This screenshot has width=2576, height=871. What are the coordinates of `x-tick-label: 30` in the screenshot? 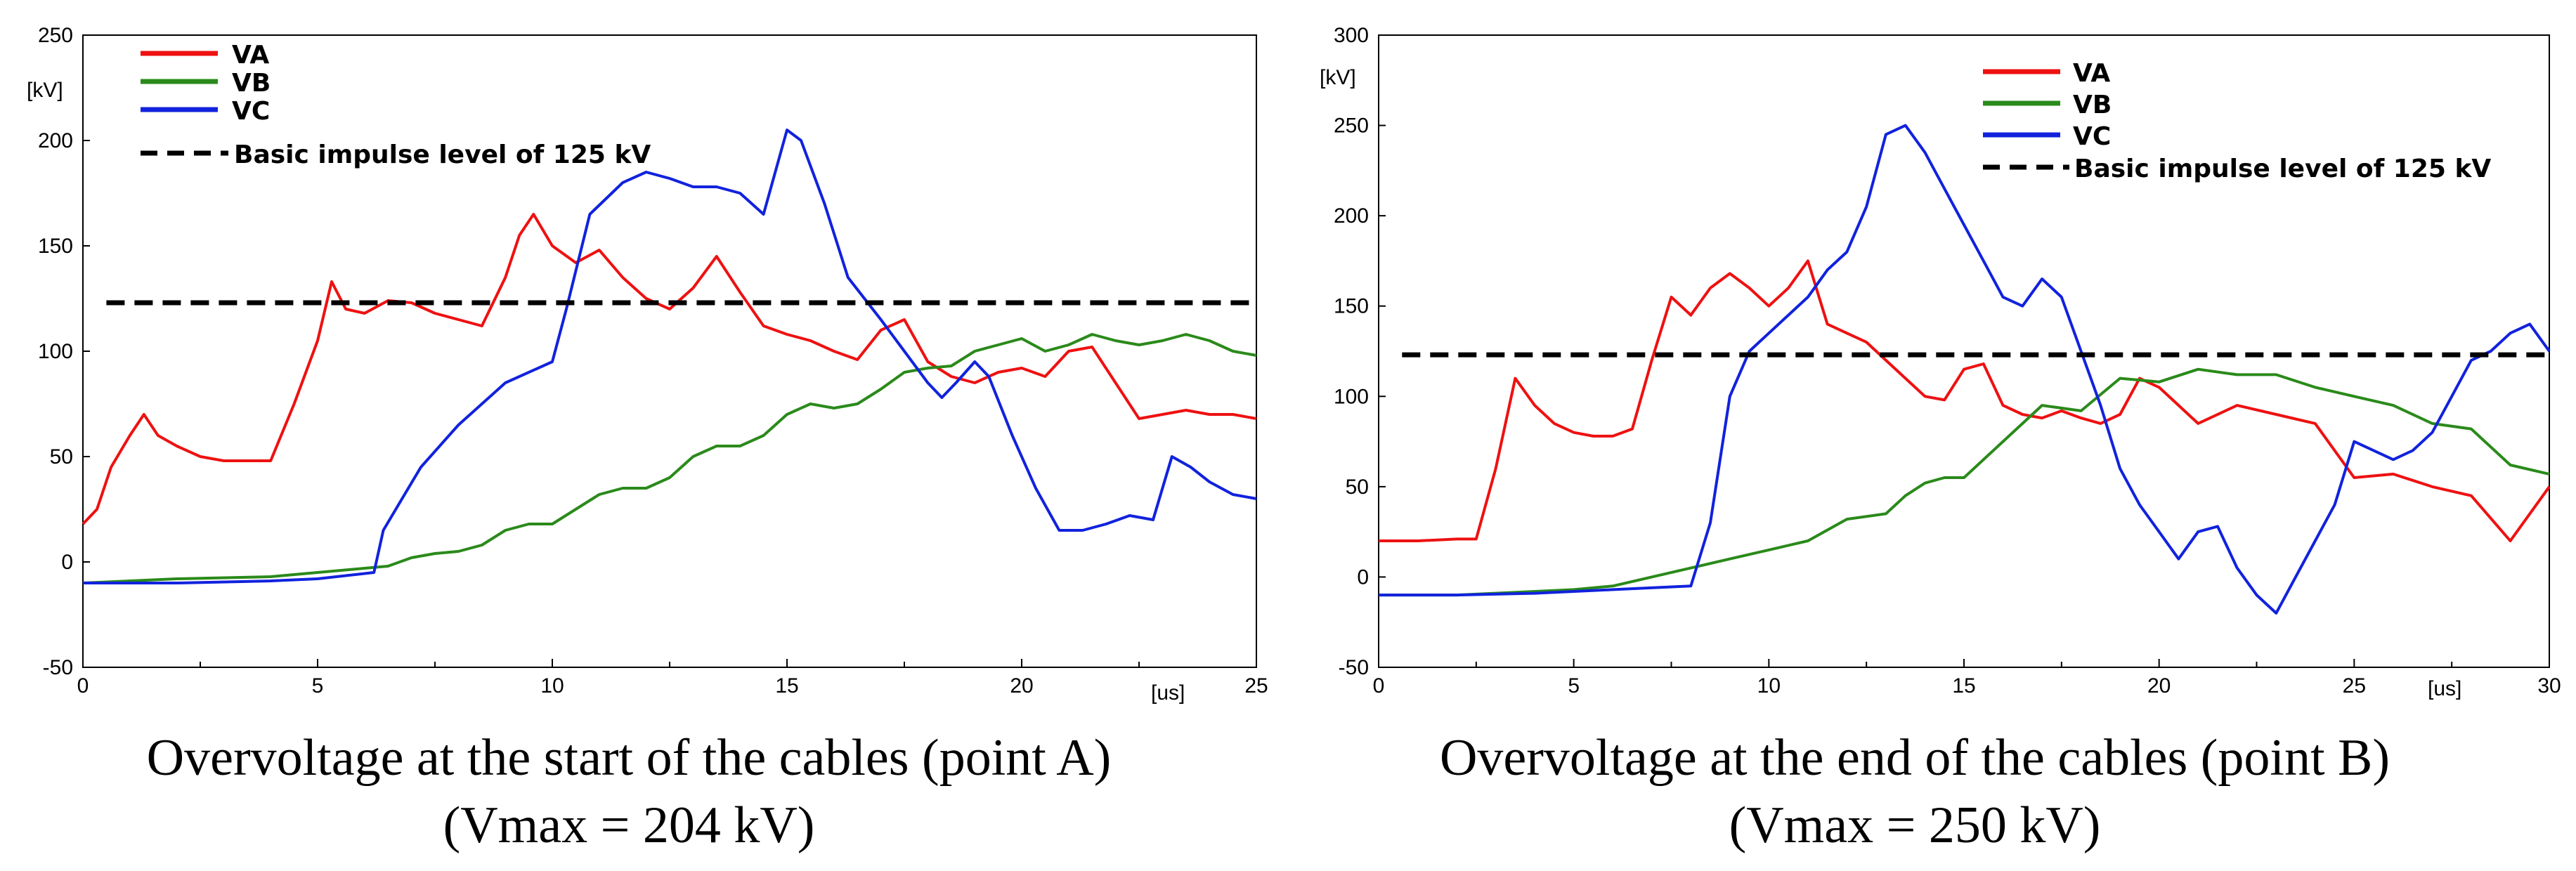 It's located at (2549, 686).